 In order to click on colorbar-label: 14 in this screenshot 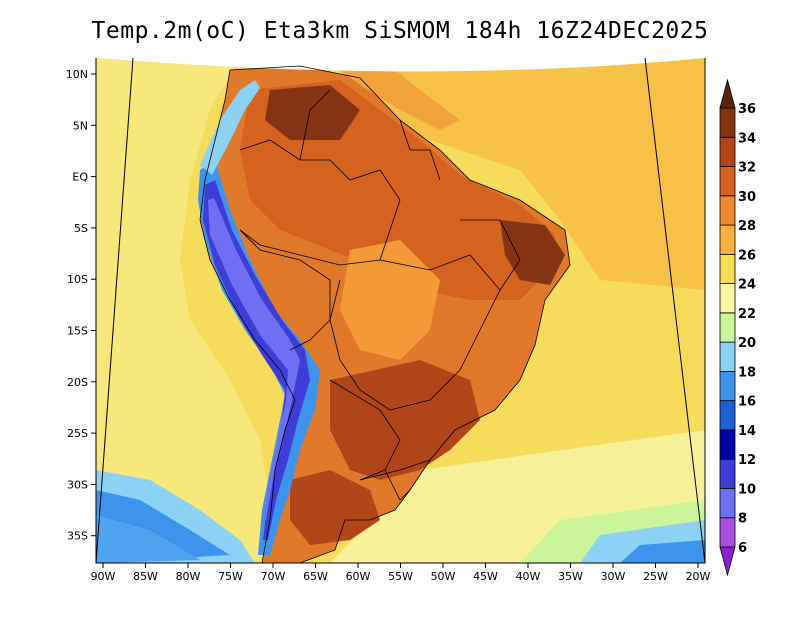, I will do `click(747, 431)`.